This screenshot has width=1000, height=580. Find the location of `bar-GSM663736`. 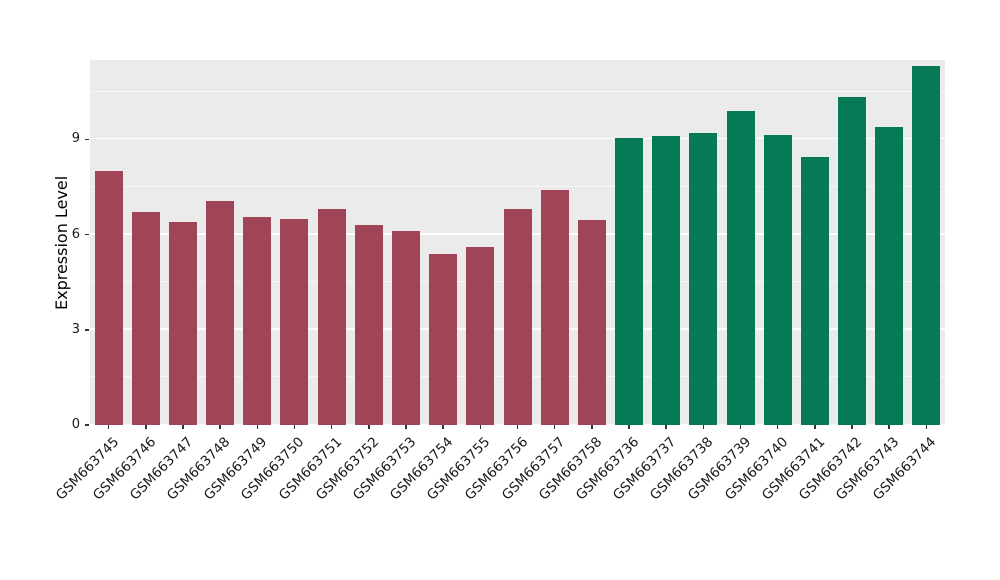

bar-GSM663736 is located at coordinates (629, 281).